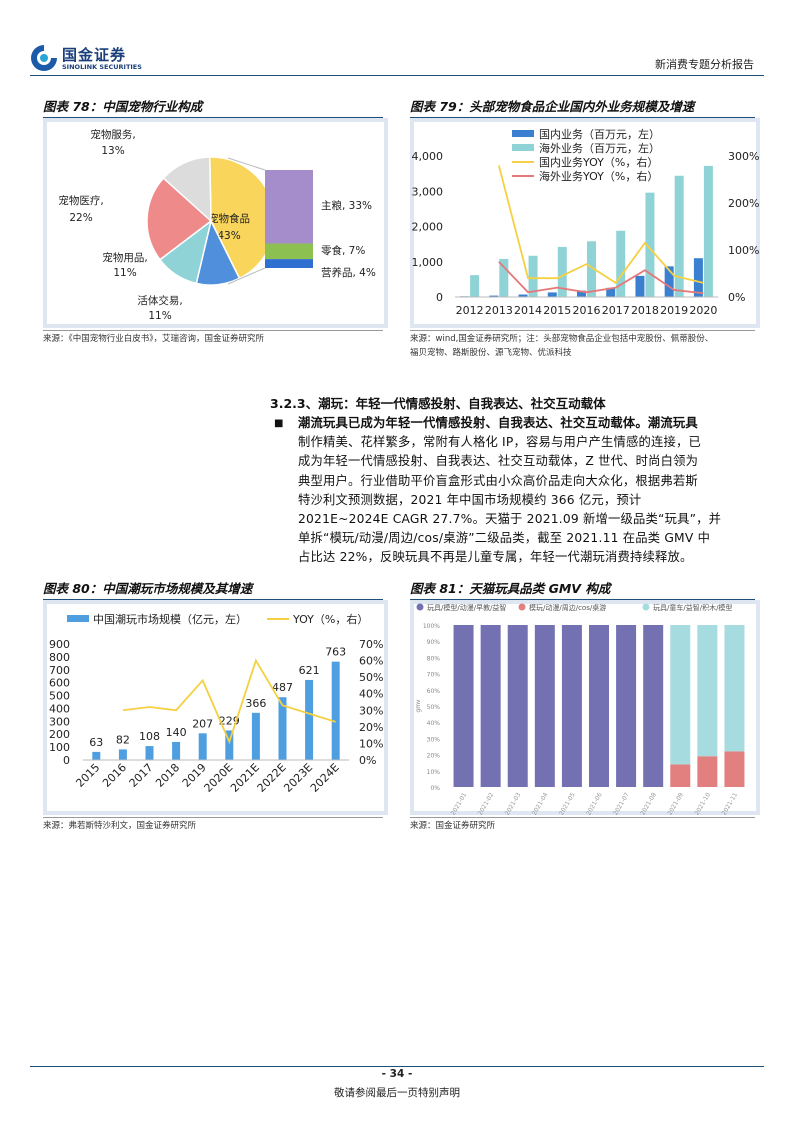 Image resolution: width=794 pixels, height=1123 pixels. I want to click on fig81-source: 来源：国金证券研究所, so click(453, 826).